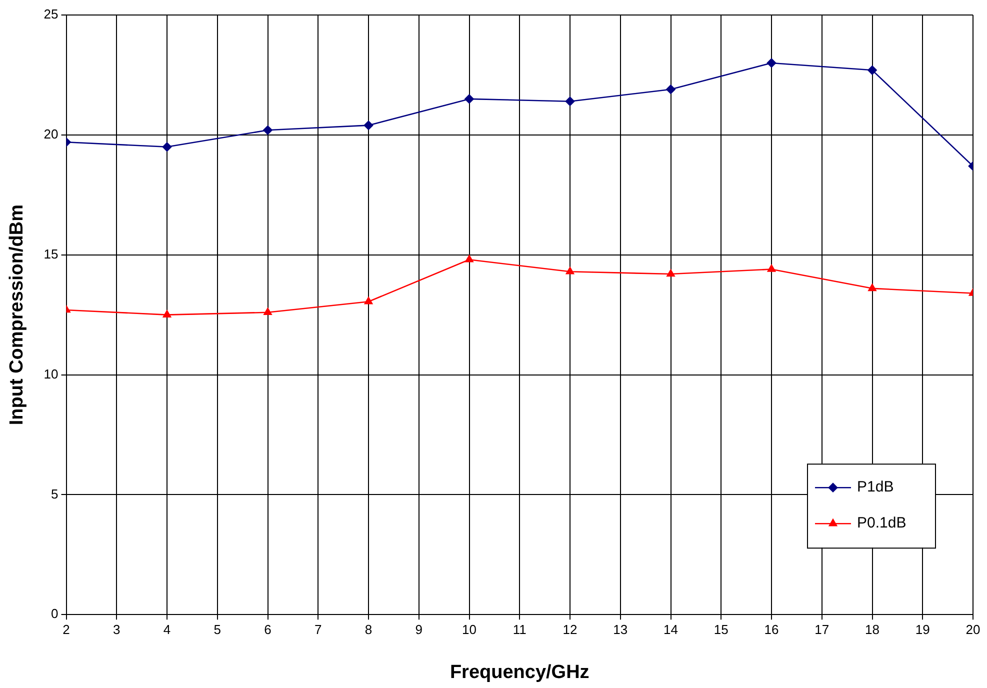 This screenshot has width=987, height=688. Describe the element at coordinates (570, 629) in the screenshot. I see `x-tick-label: 12` at that location.